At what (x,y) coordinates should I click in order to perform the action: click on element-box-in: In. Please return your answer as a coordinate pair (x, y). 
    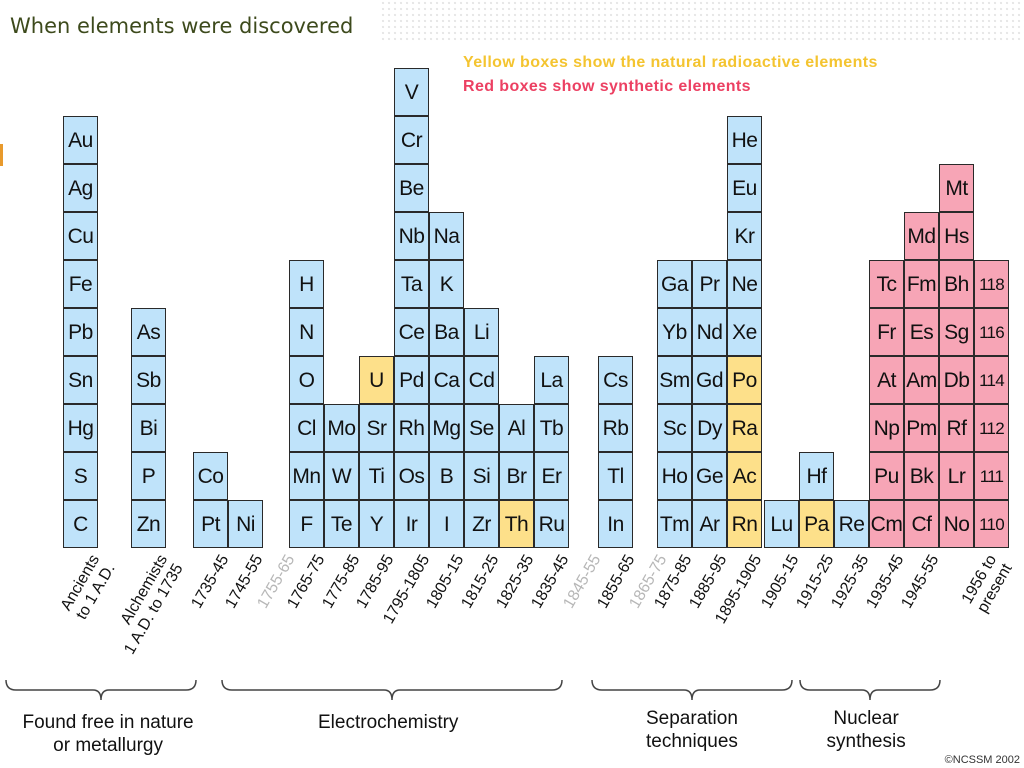
    Looking at the image, I should click on (615, 524).